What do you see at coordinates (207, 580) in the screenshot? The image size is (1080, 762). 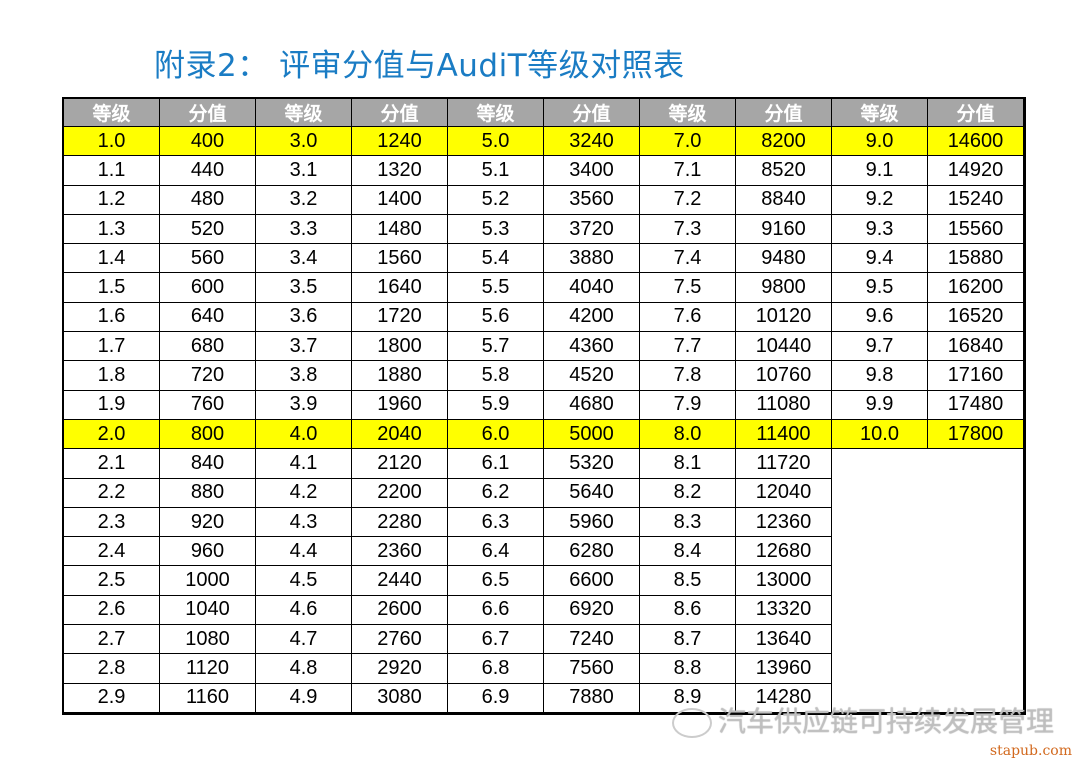 I see `score-cell: 1000` at bounding box center [207, 580].